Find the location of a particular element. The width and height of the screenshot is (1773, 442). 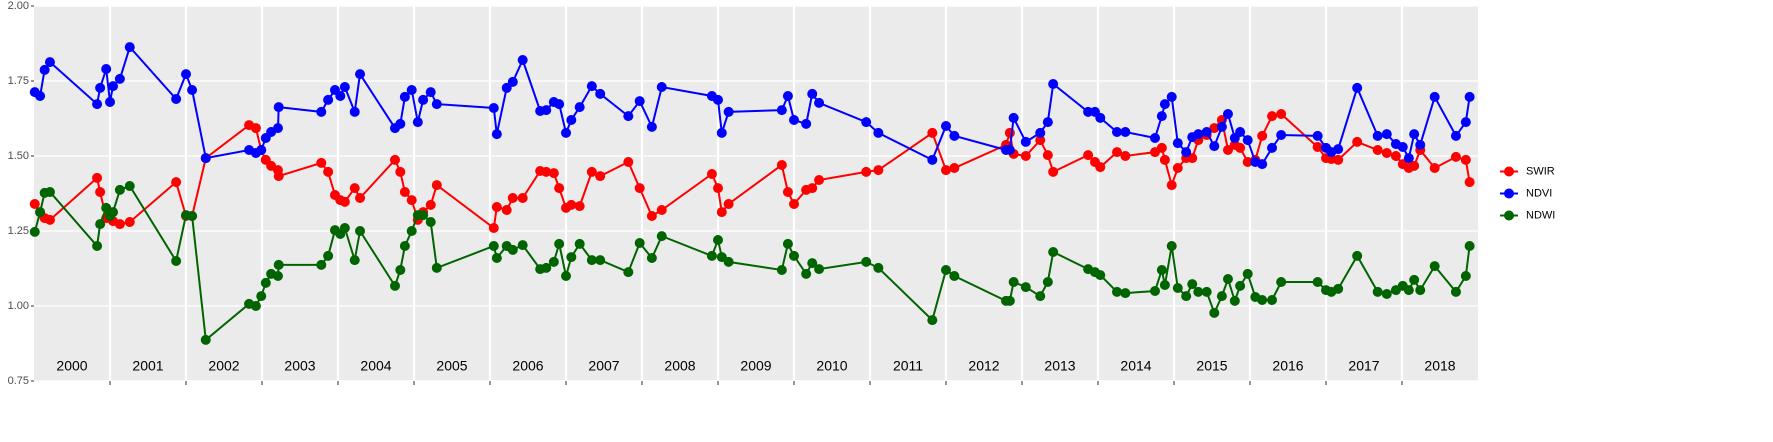

y-tick-label: 0.75 is located at coordinates (18, 381).